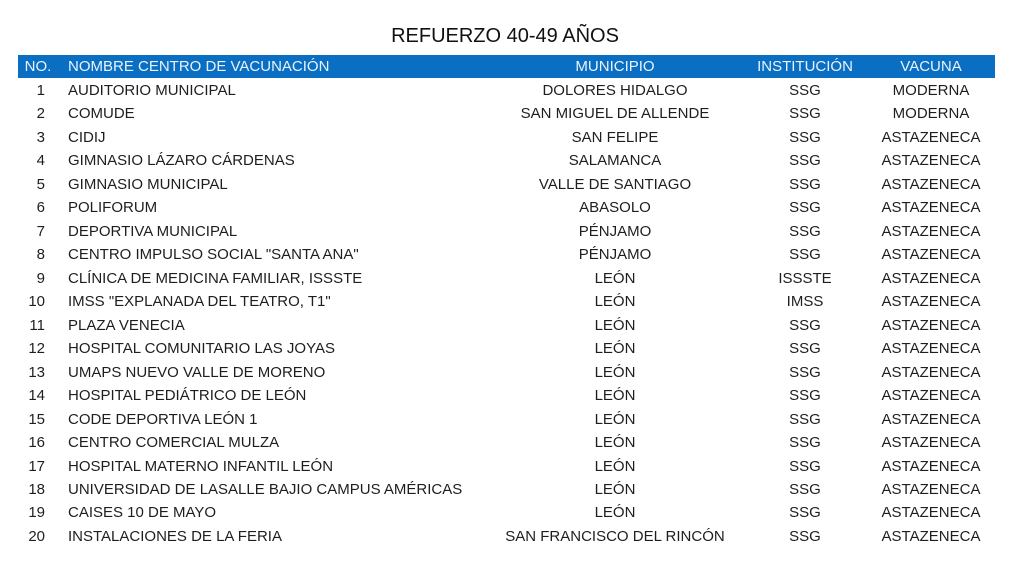 The height and width of the screenshot is (568, 1024). What do you see at coordinates (805, 302) in the screenshot?
I see `cell-institucion: IMSS` at bounding box center [805, 302].